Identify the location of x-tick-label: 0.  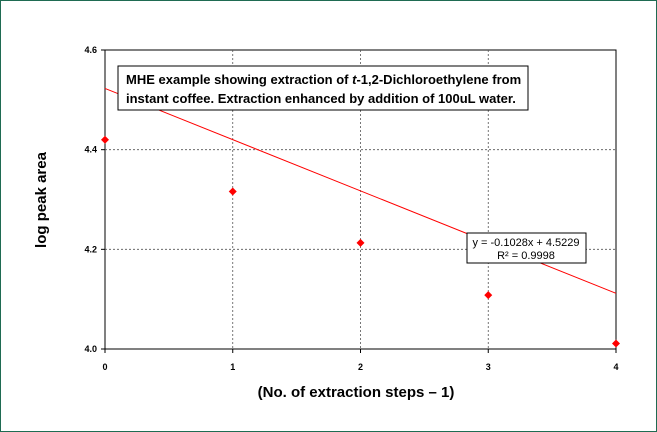
(104, 367).